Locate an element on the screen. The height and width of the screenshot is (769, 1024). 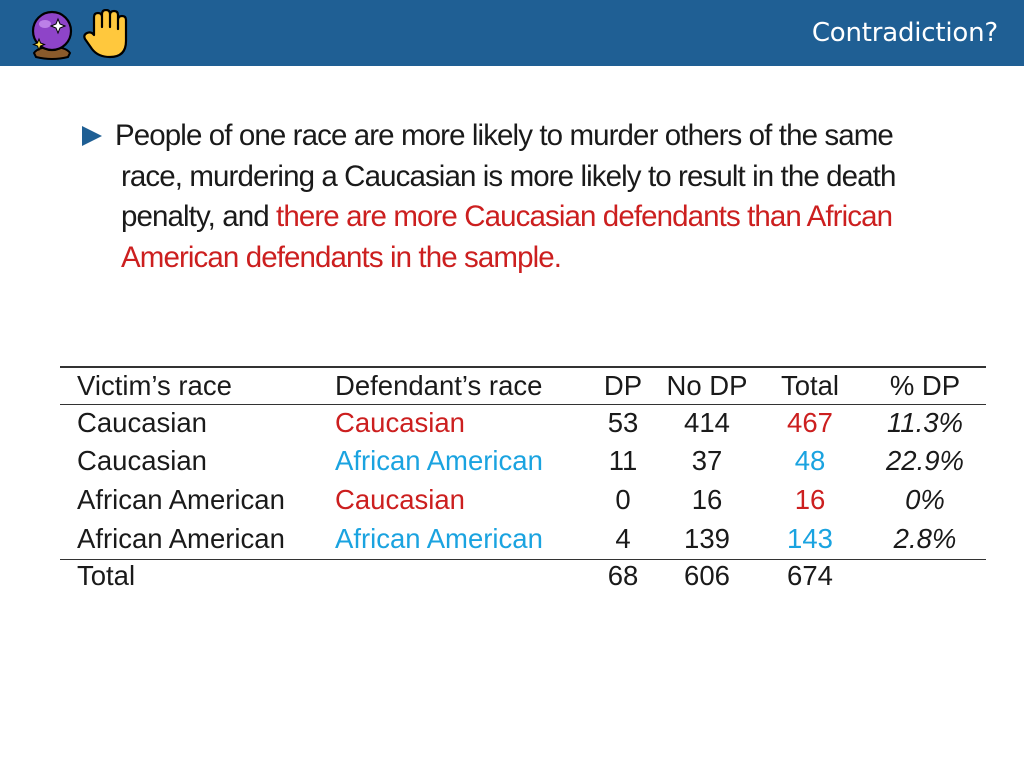
header-total: Total is located at coordinates (810, 385).